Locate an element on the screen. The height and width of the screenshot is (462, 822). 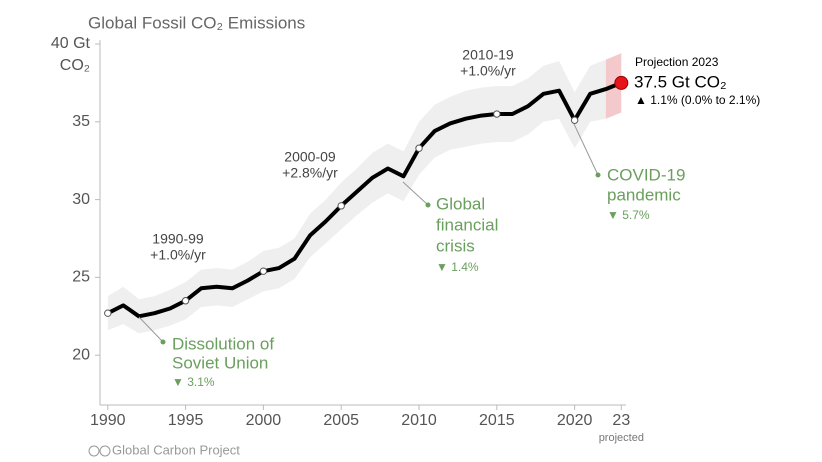
source: Global Carbon Project is located at coordinates (176, 449).